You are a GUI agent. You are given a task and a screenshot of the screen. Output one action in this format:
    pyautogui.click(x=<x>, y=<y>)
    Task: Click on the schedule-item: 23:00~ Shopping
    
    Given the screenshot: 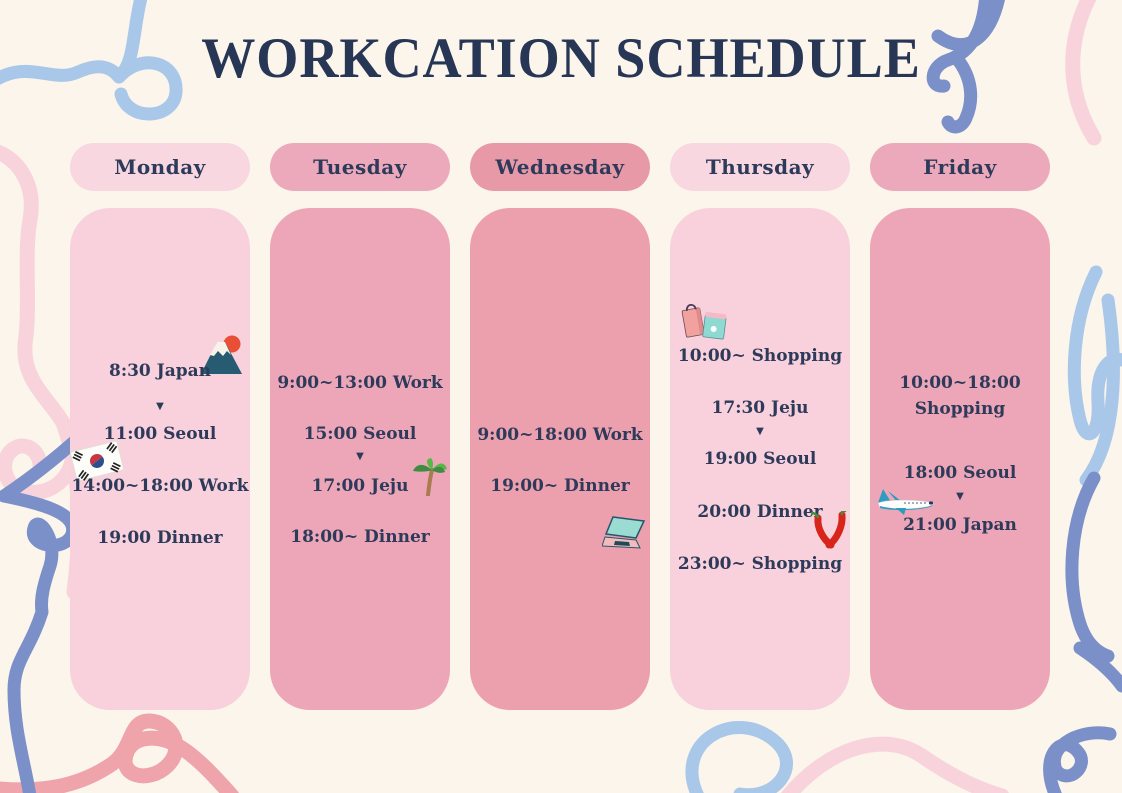 What is the action you would take?
    pyautogui.click(x=760, y=564)
    